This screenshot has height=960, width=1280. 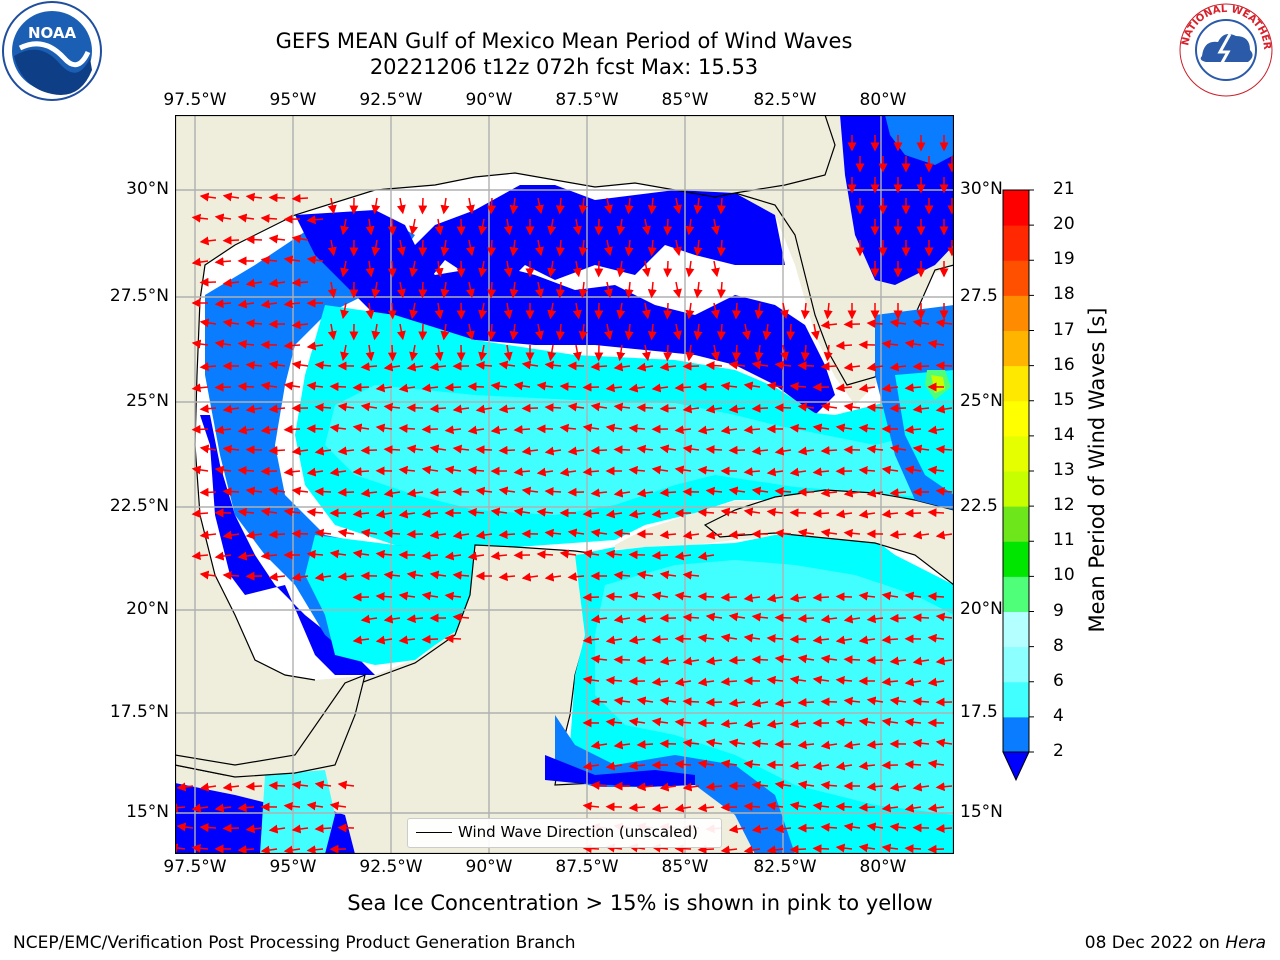 I want to click on colorbar-tick-label: 6, so click(x=1058, y=680).